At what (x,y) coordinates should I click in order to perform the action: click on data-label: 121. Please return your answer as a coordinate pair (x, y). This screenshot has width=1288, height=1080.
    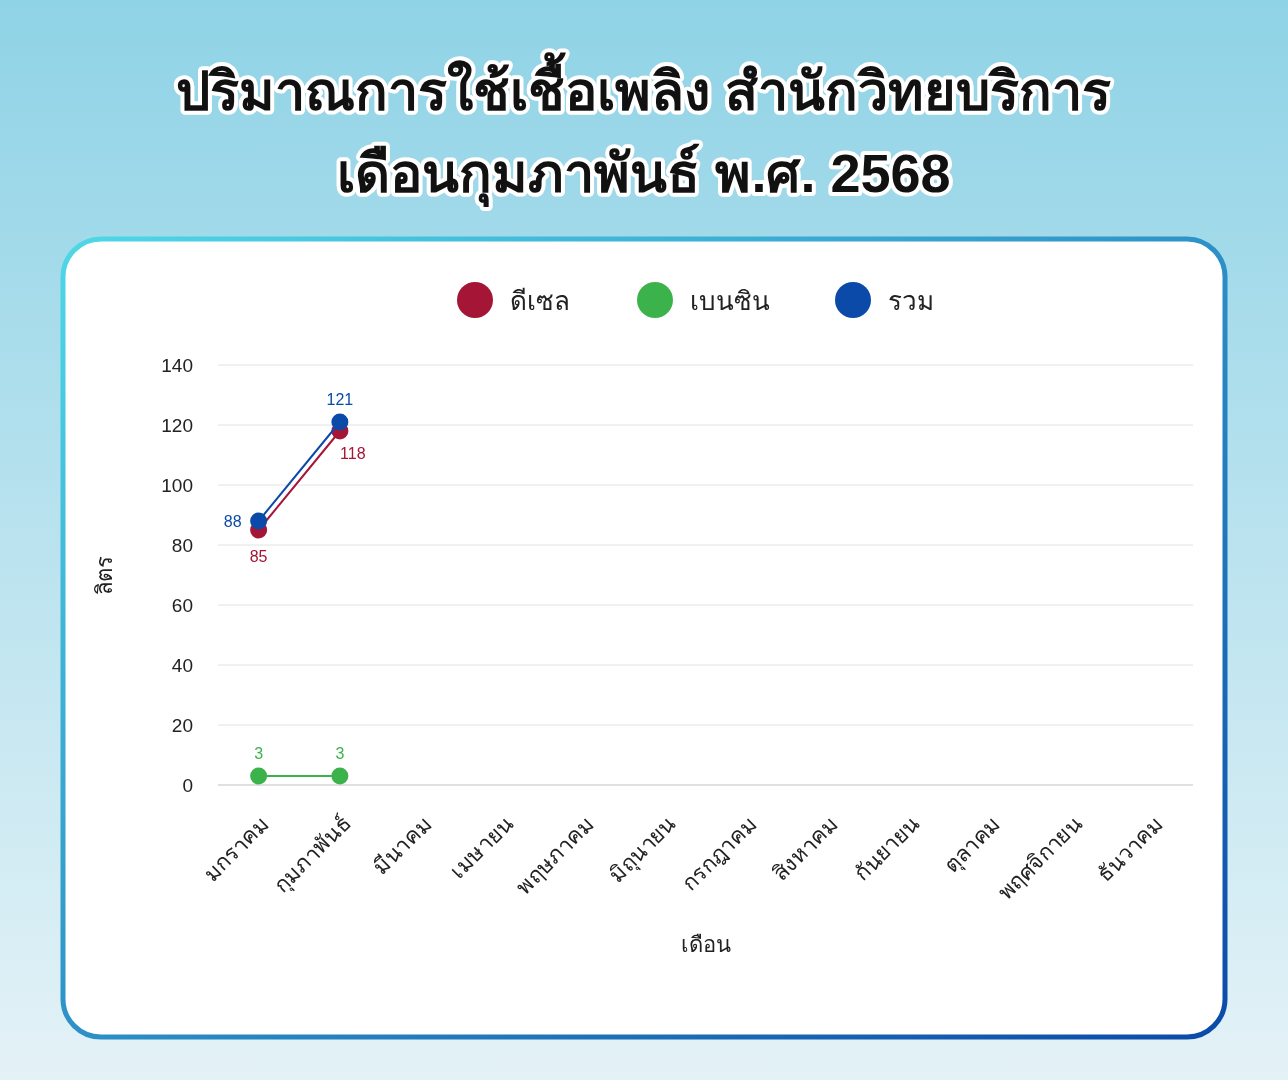
    Looking at the image, I should click on (340, 399).